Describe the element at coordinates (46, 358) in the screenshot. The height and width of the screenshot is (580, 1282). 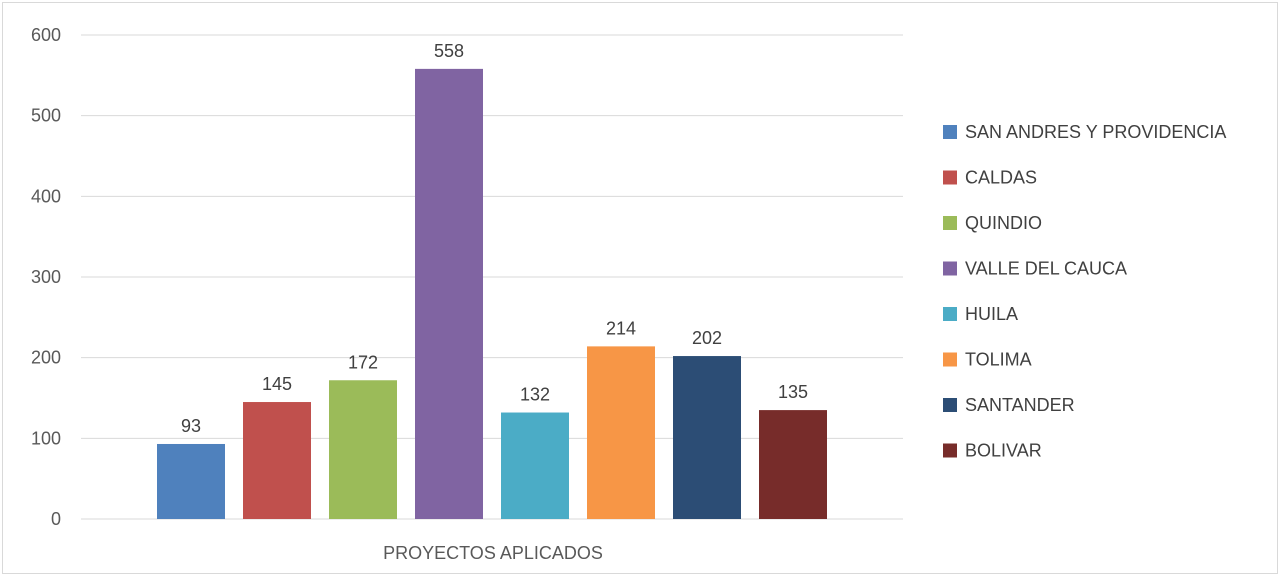
I see `y-tick-label: 200` at that location.